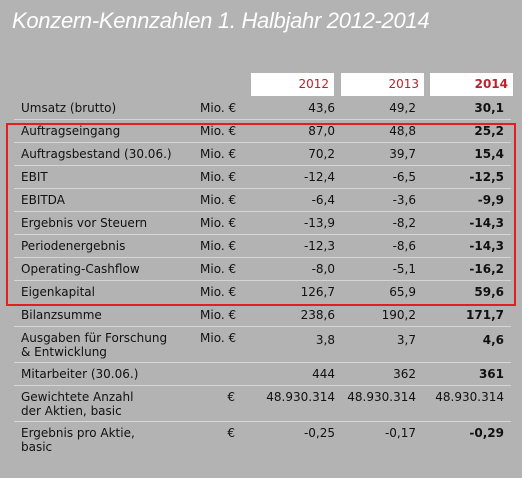  I want to click on value-2013: 39,7, so click(402, 154).